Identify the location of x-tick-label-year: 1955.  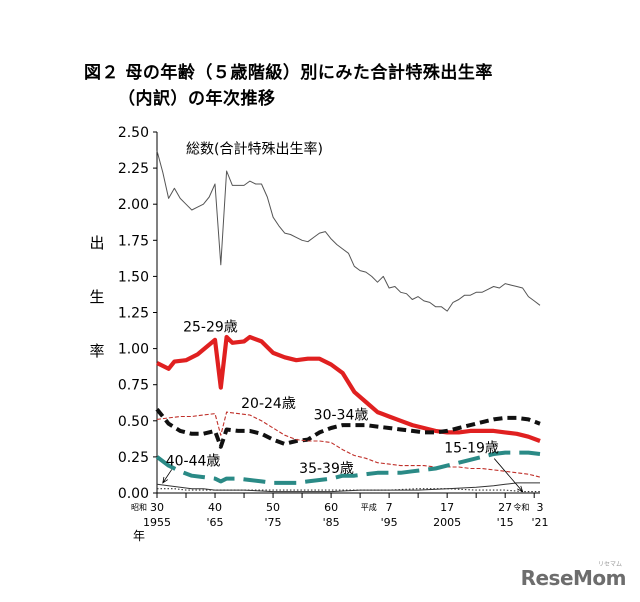
(157, 522).